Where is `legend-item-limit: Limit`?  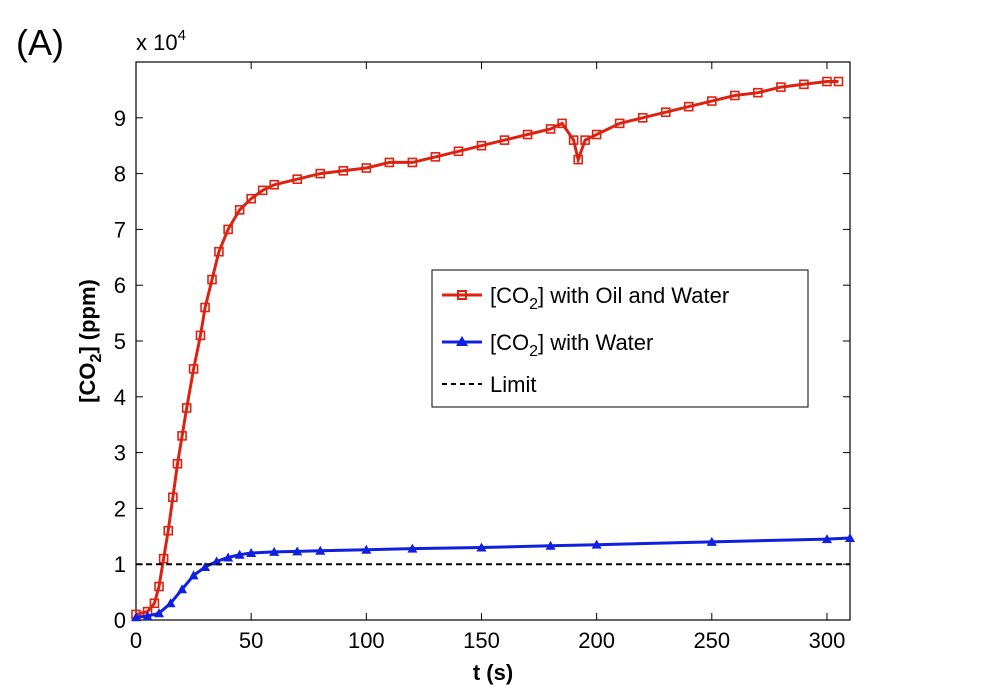
legend-item-limit: Limit is located at coordinates (489, 384).